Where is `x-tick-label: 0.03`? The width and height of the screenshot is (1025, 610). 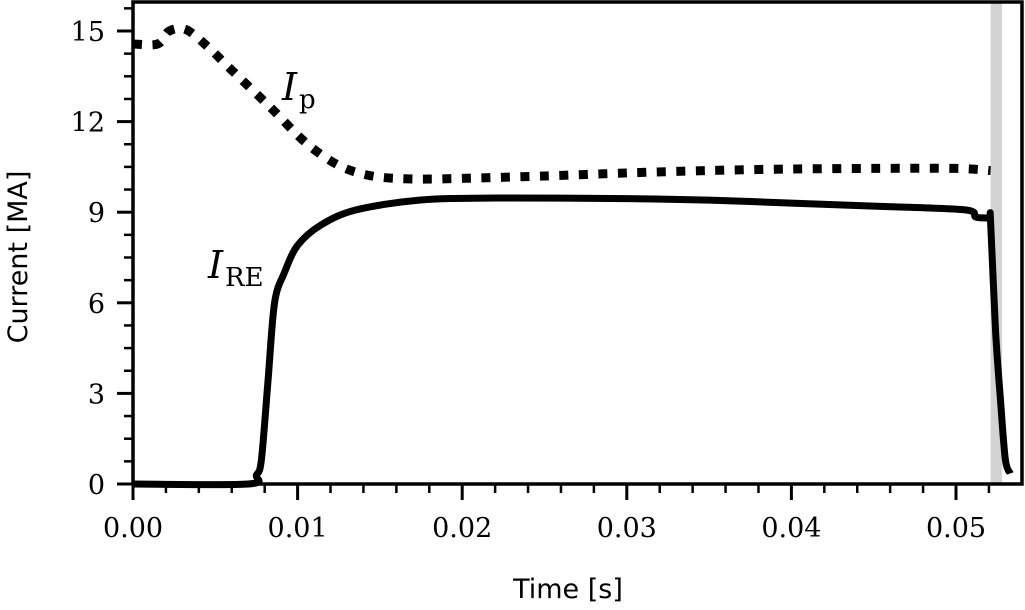
x-tick-label: 0.03 is located at coordinates (627, 528).